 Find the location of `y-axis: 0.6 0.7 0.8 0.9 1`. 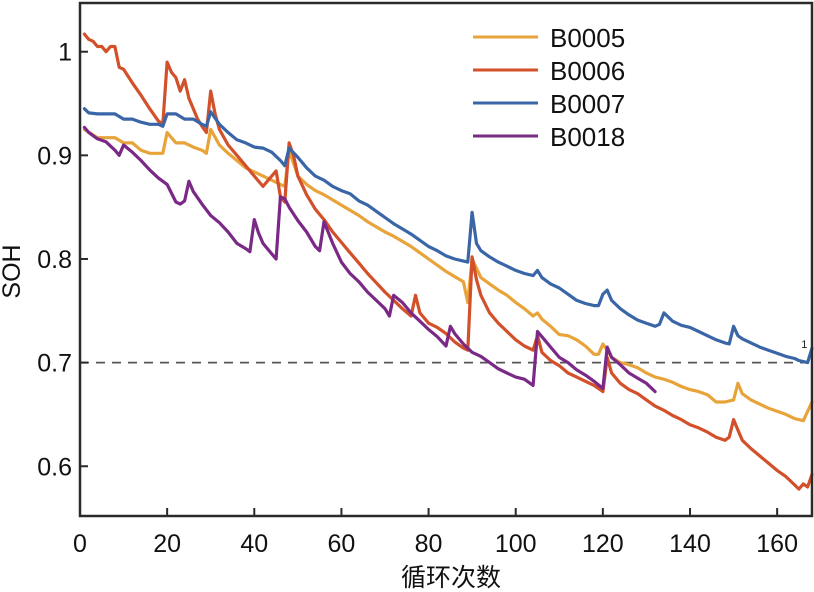

y-axis: 0.6 0.7 0.8 0.9 1 is located at coordinates (62, 260).